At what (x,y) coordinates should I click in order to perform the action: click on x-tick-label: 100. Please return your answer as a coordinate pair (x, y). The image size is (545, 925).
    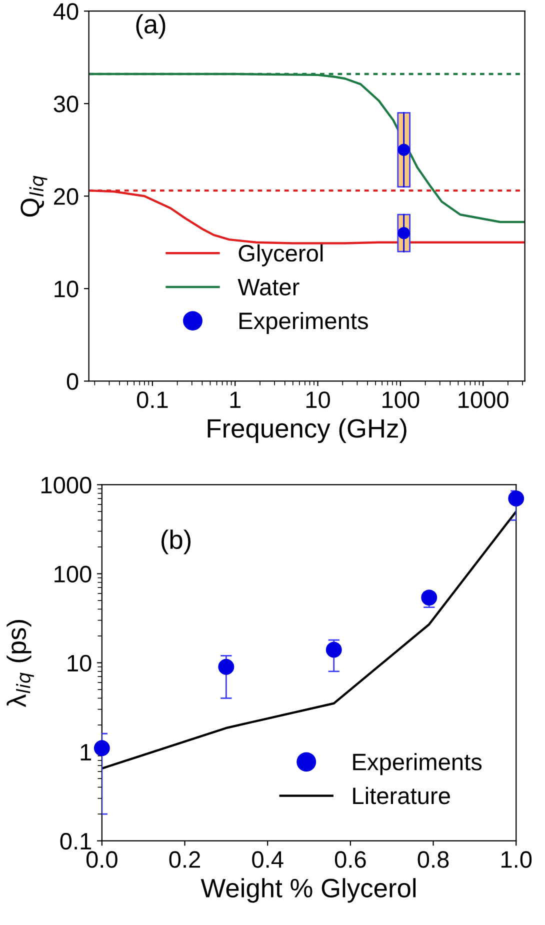
    Looking at the image, I should click on (401, 399).